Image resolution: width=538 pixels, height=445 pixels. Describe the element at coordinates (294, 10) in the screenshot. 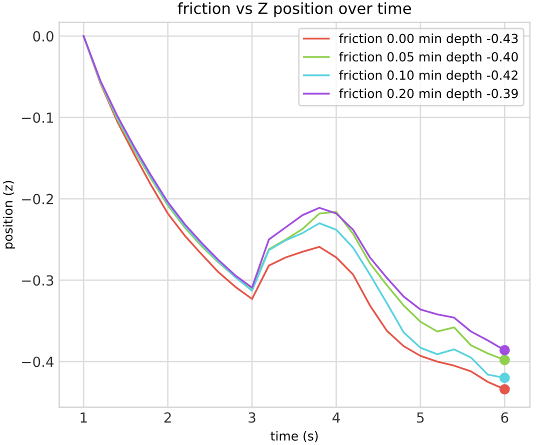

I see `chart-title: friction vs Z position over time` at that location.